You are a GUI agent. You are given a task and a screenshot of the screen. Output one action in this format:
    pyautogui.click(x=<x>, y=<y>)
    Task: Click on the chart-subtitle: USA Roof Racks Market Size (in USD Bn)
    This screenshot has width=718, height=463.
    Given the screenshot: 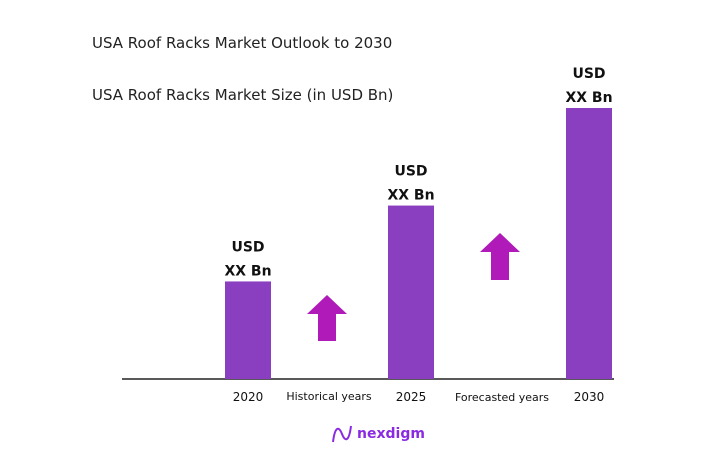 What is the action you would take?
    pyautogui.click(x=243, y=95)
    